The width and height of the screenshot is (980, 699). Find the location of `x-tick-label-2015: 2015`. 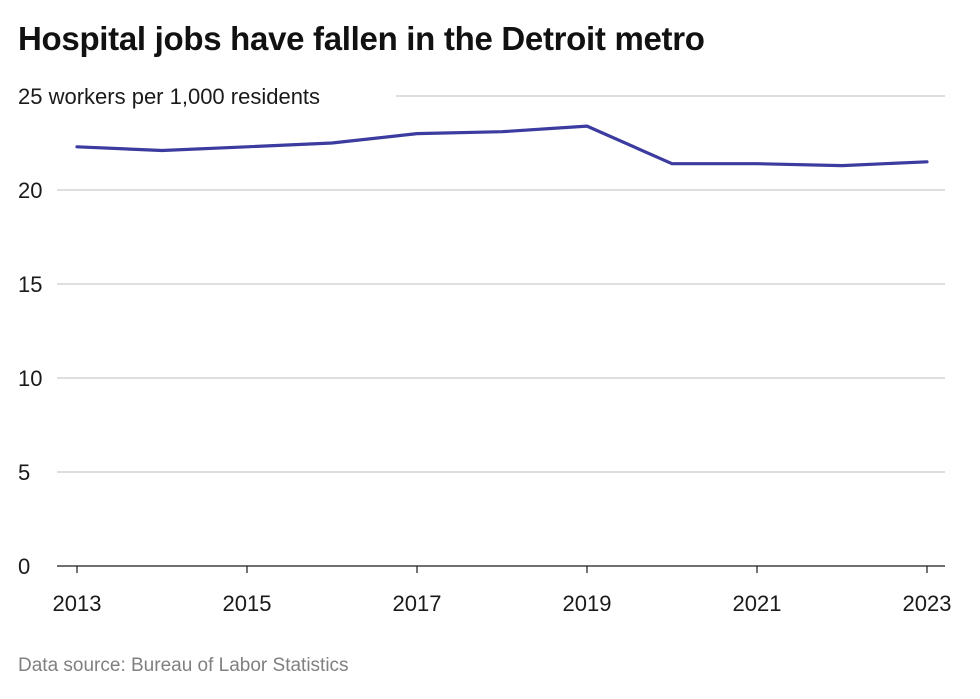

x-tick-label-2015: 2015 is located at coordinates (247, 603).